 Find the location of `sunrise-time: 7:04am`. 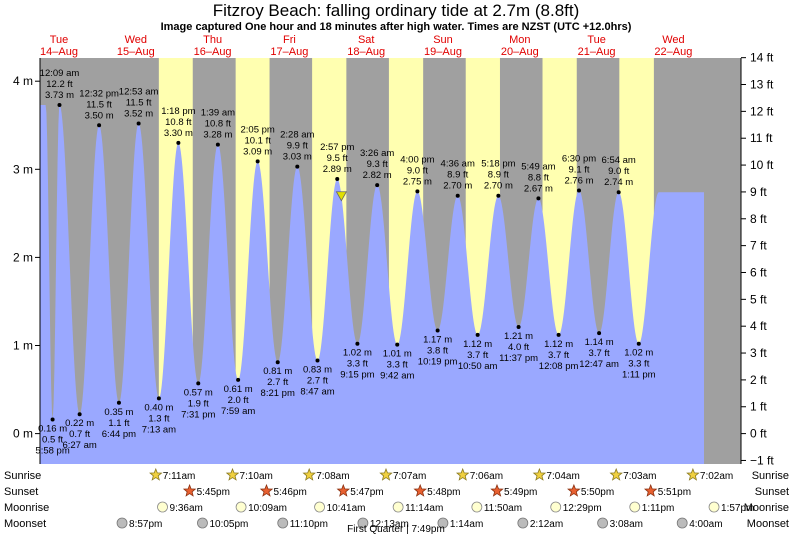

sunrise-time: 7:04am is located at coordinates (562, 476).